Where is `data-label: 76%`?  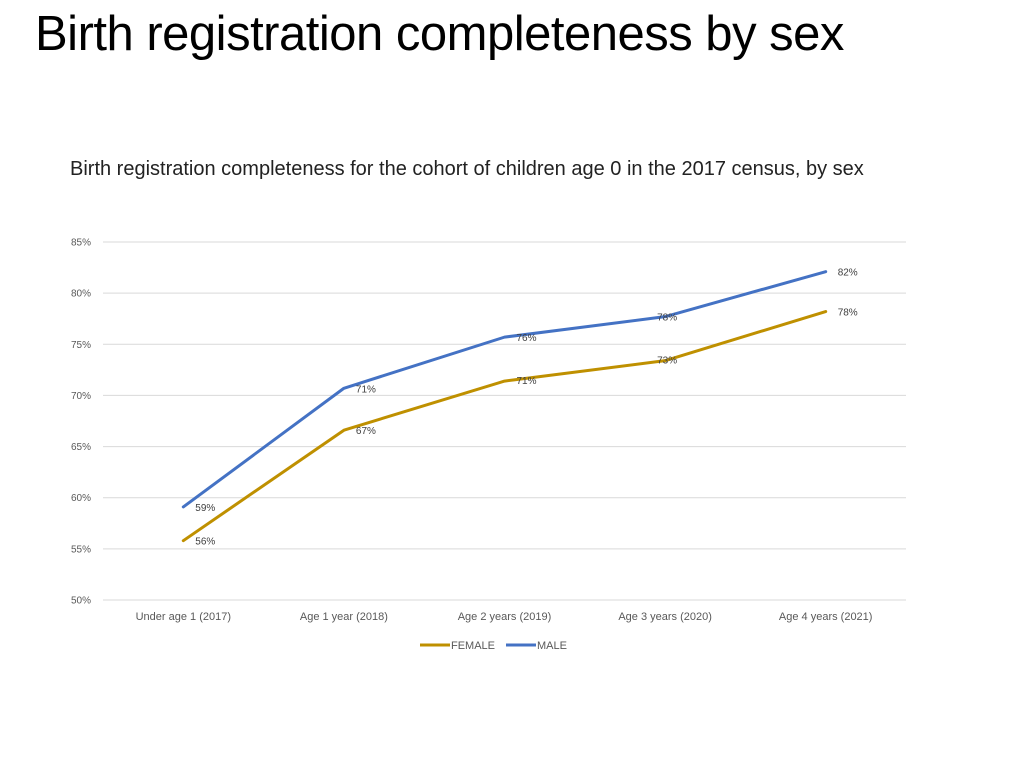
data-label: 76% is located at coordinates (527, 338).